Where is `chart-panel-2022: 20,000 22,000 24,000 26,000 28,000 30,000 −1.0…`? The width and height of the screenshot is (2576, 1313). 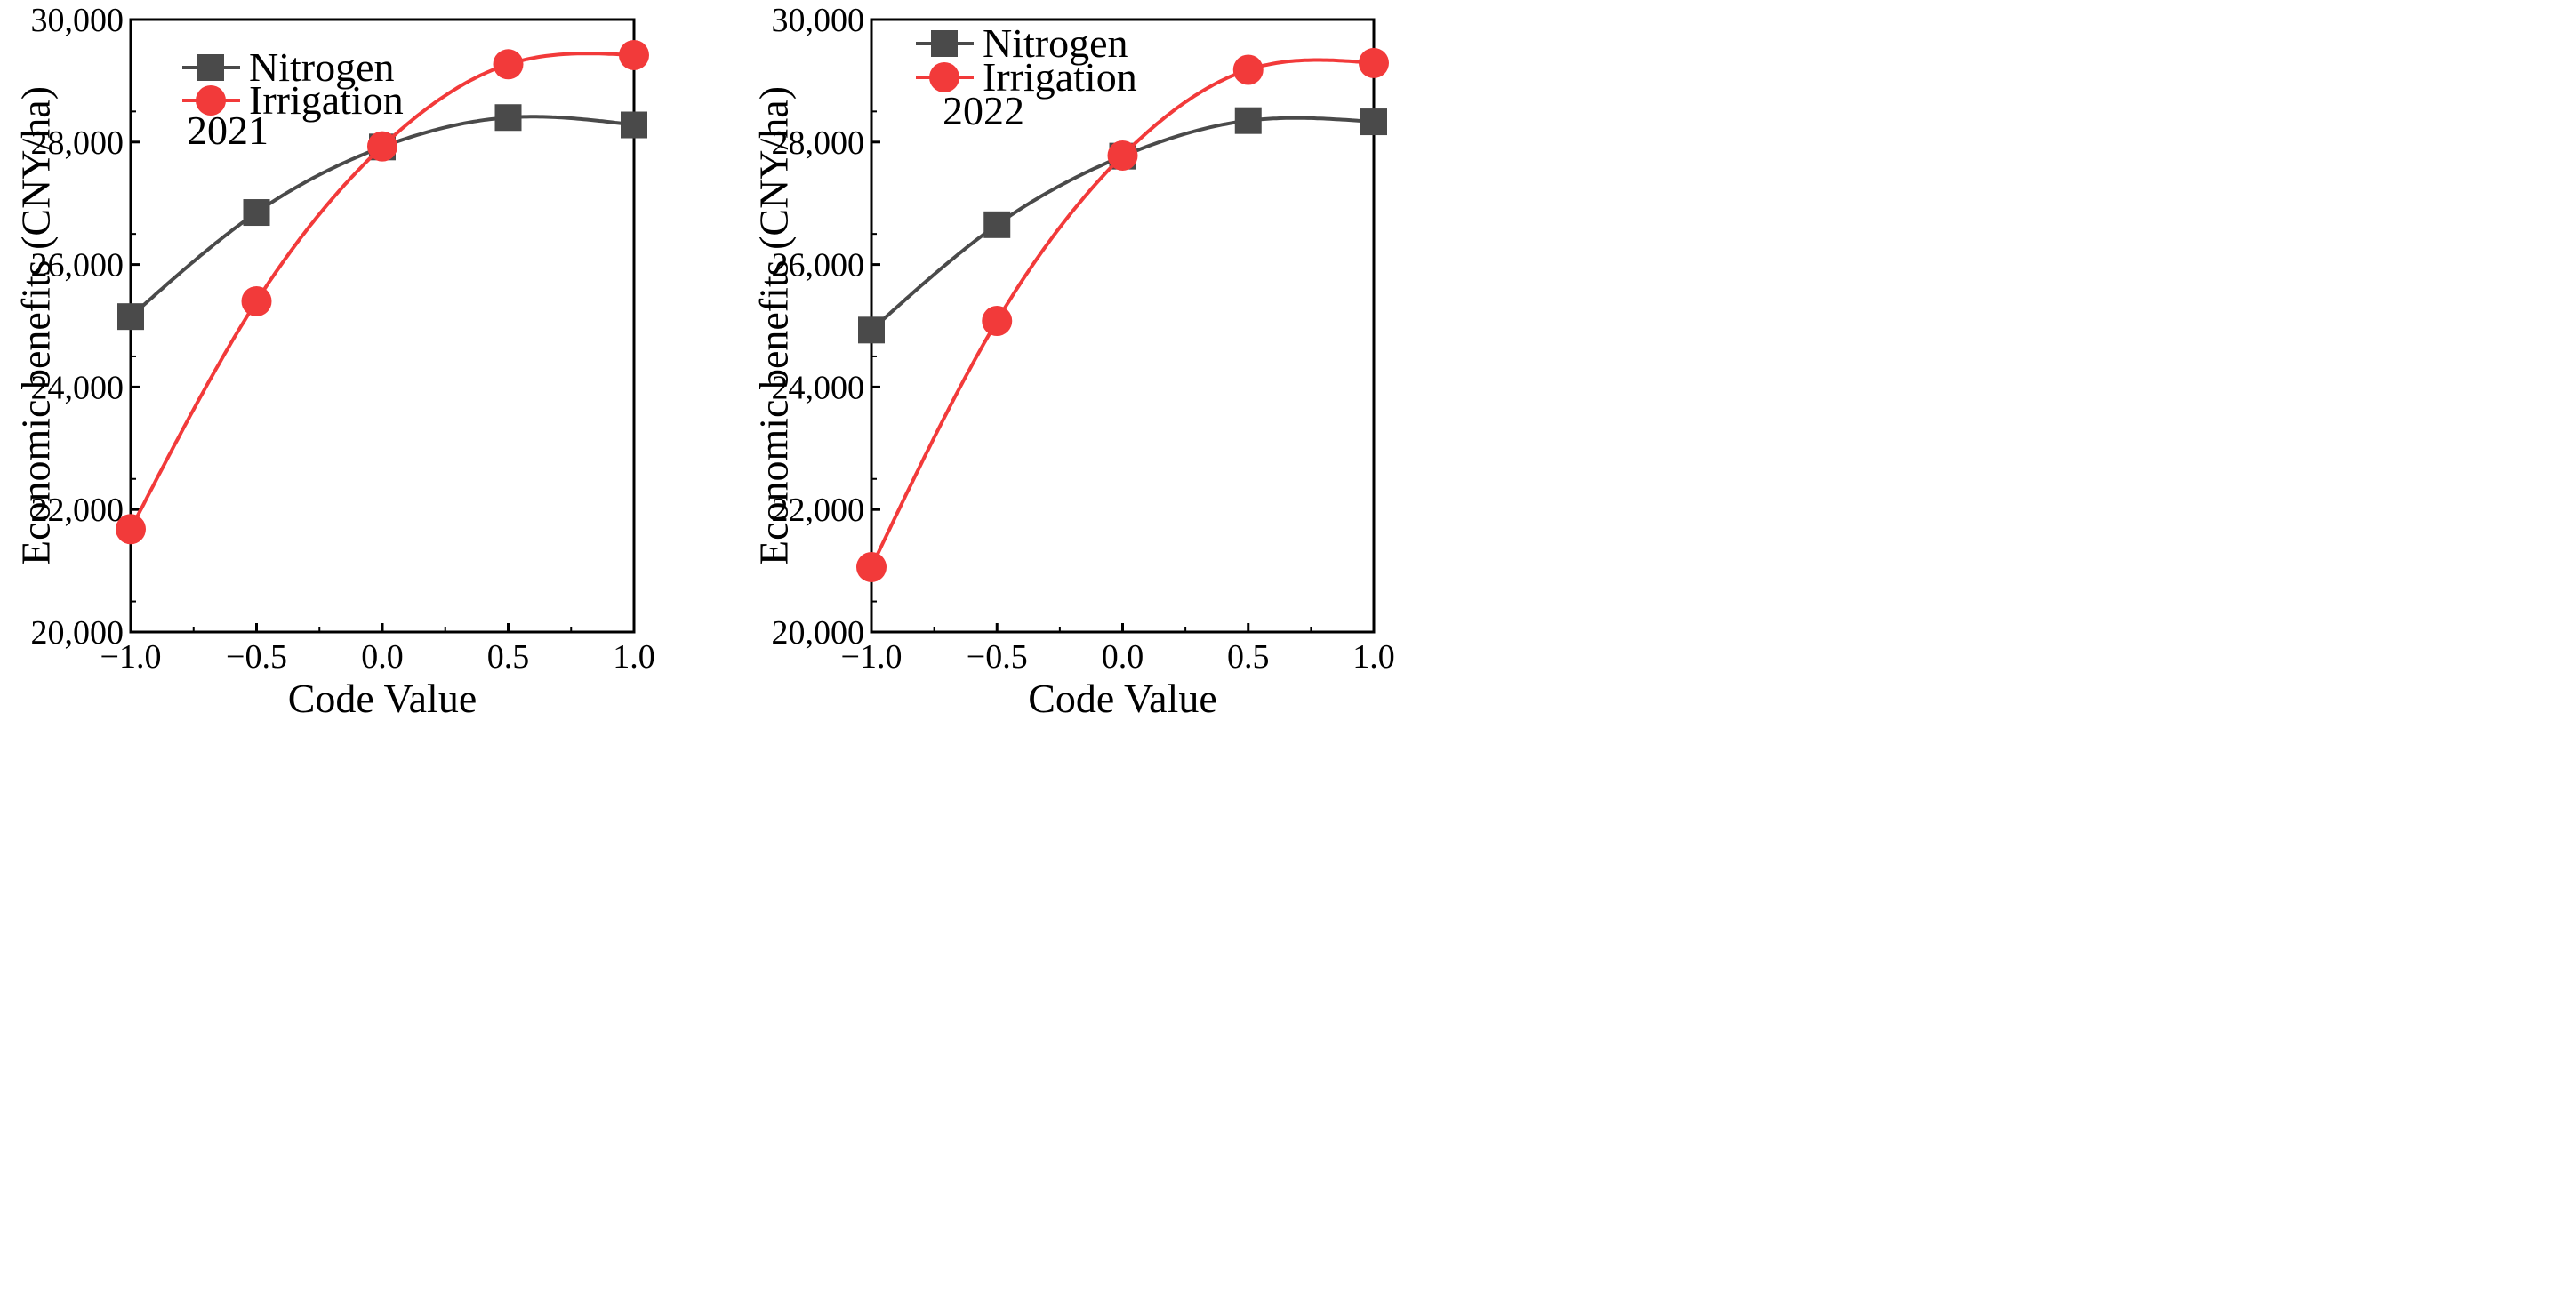
chart-panel-2022: 20,000 22,000 24,000 26,000 28,000 30,000 −1.0… is located at coordinates (1073, 362).